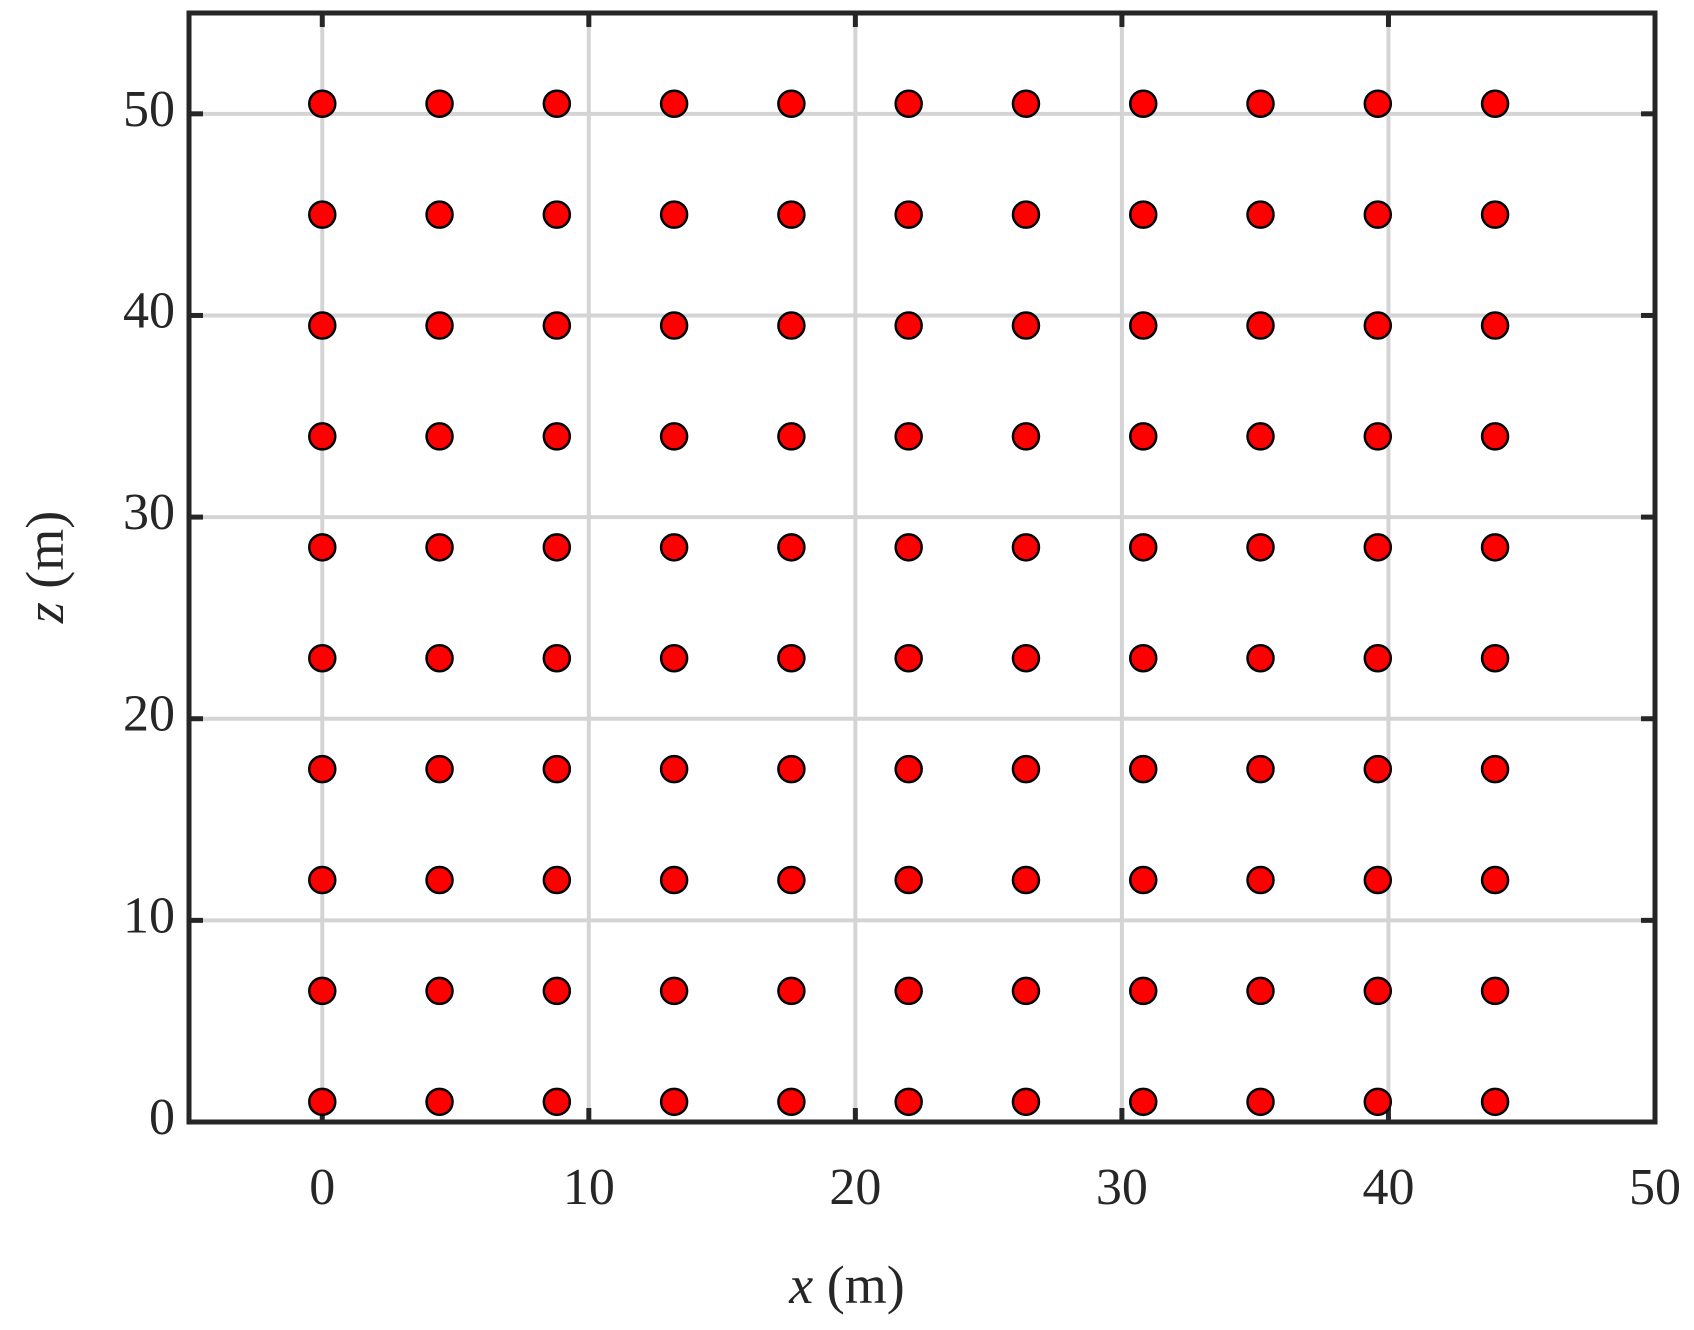 The image size is (1694, 1330). Describe the element at coordinates (149, 109) in the screenshot. I see `y-tick-label: 50` at that location.